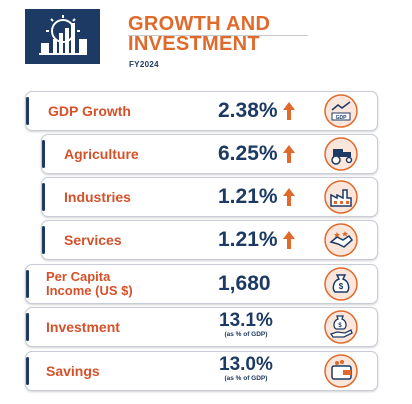 The width and height of the screenshot is (412, 404). What do you see at coordinates (209, 197) in the screenshot?
I see `card-industries: Industries 1.21%` at bounding box center [209, 197].